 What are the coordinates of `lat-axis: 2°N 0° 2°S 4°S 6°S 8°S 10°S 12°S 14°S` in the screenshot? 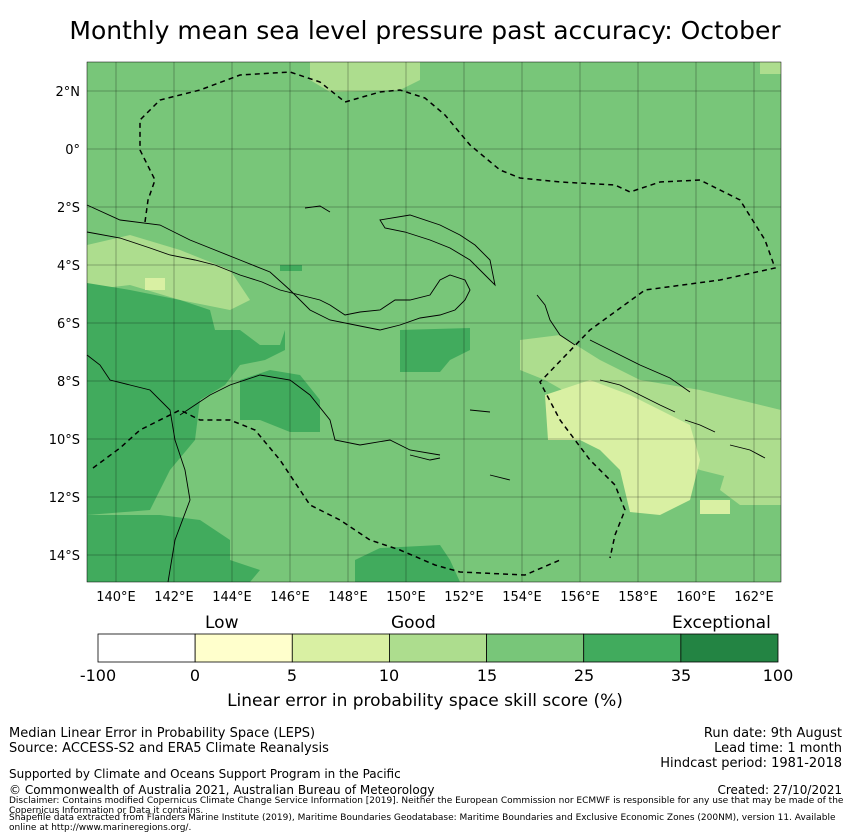 It's located at (64, 324).